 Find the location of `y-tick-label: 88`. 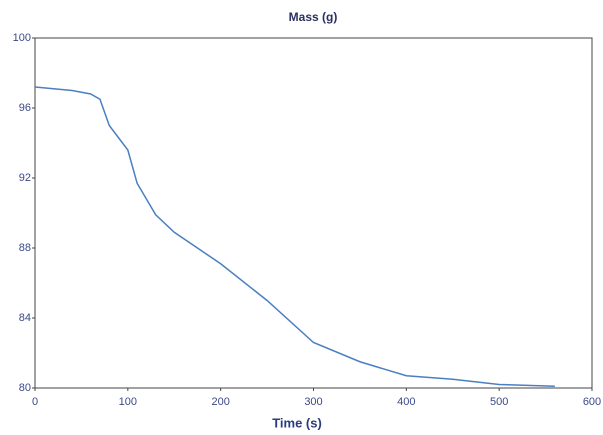

y-tick-label: 88 is located at coordinates (25, 248).